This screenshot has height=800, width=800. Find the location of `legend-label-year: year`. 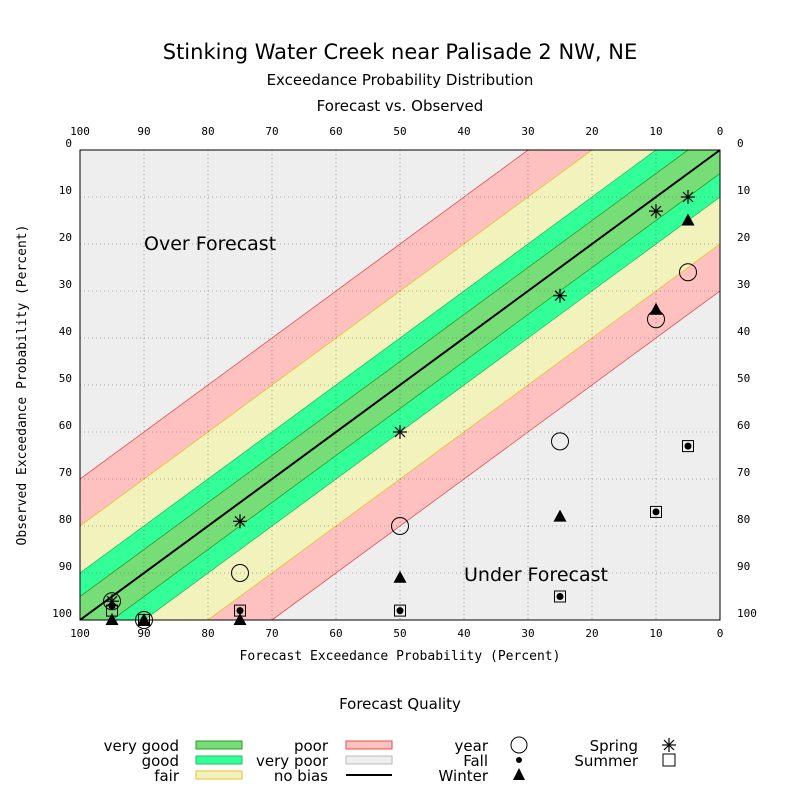

legend-label-year: year is located at coordinates (472, 746).